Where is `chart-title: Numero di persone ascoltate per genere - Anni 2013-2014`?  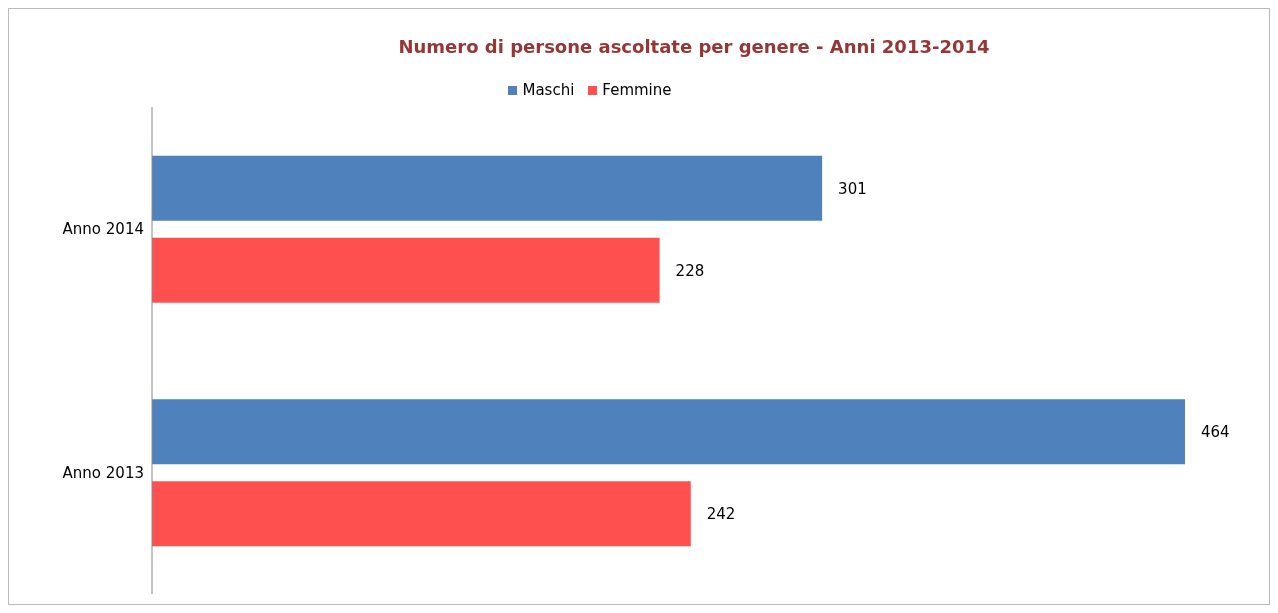 chart-title: Numero di persone ascoltate per genere - Anni 2013-2014 is located at coordinates (694, 47).